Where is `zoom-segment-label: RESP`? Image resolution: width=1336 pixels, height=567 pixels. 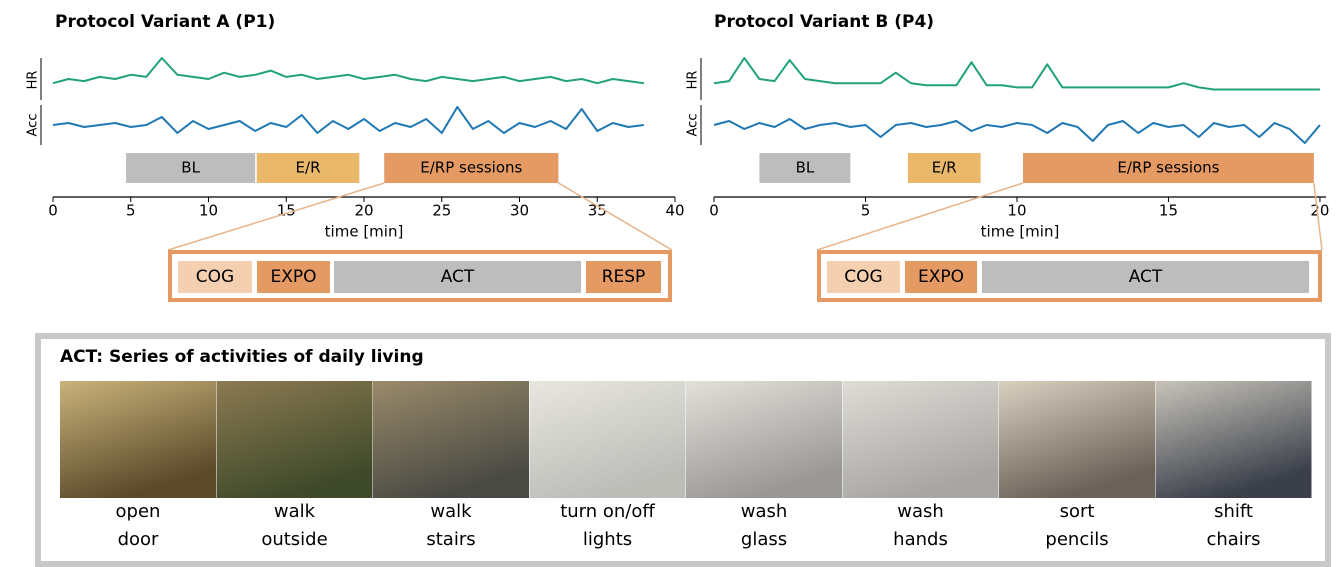 zoom-segment-label: RESP is located at coordinates (624, 277).